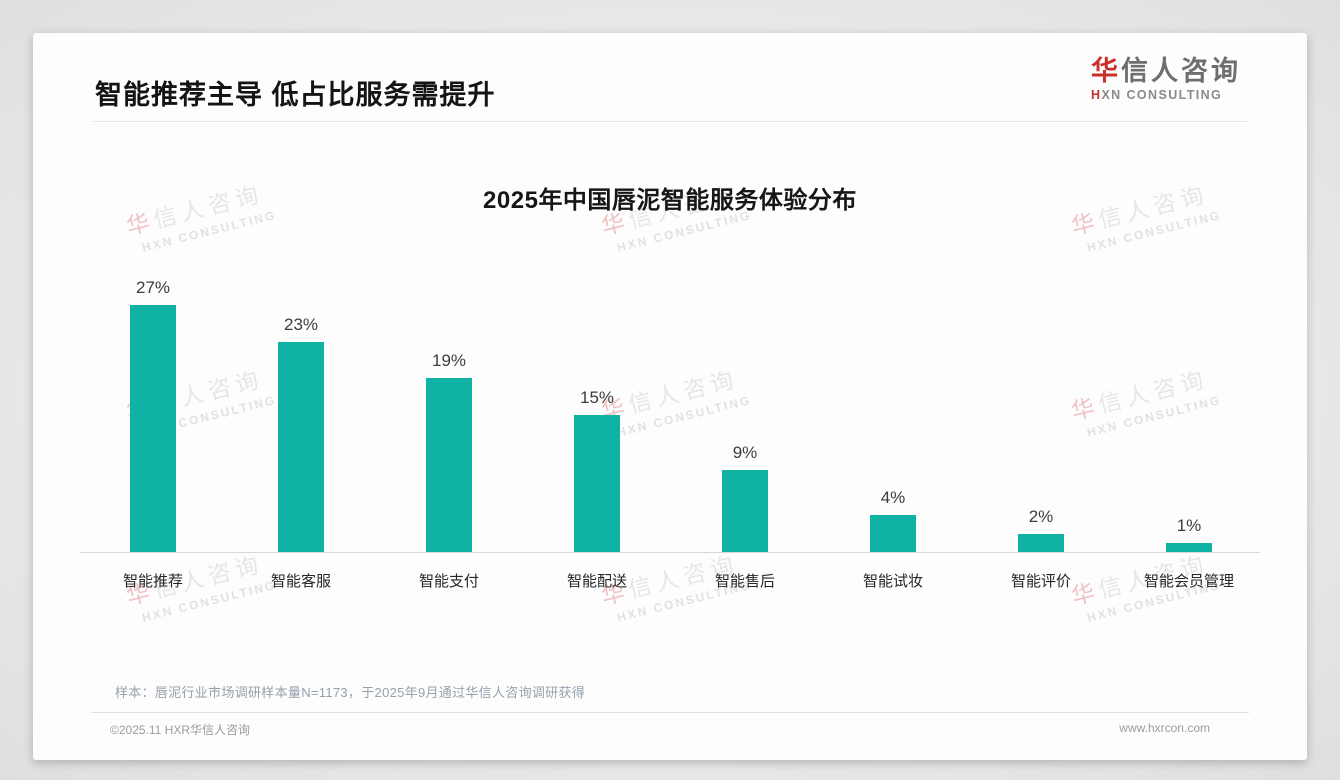 The width and height of the screenshot is (1340, 780). What do you see at coordinates (1188, 581) in the screenshot?
I see `x-axis-label: 智能会员管理` at bounding box center [1188, 581].